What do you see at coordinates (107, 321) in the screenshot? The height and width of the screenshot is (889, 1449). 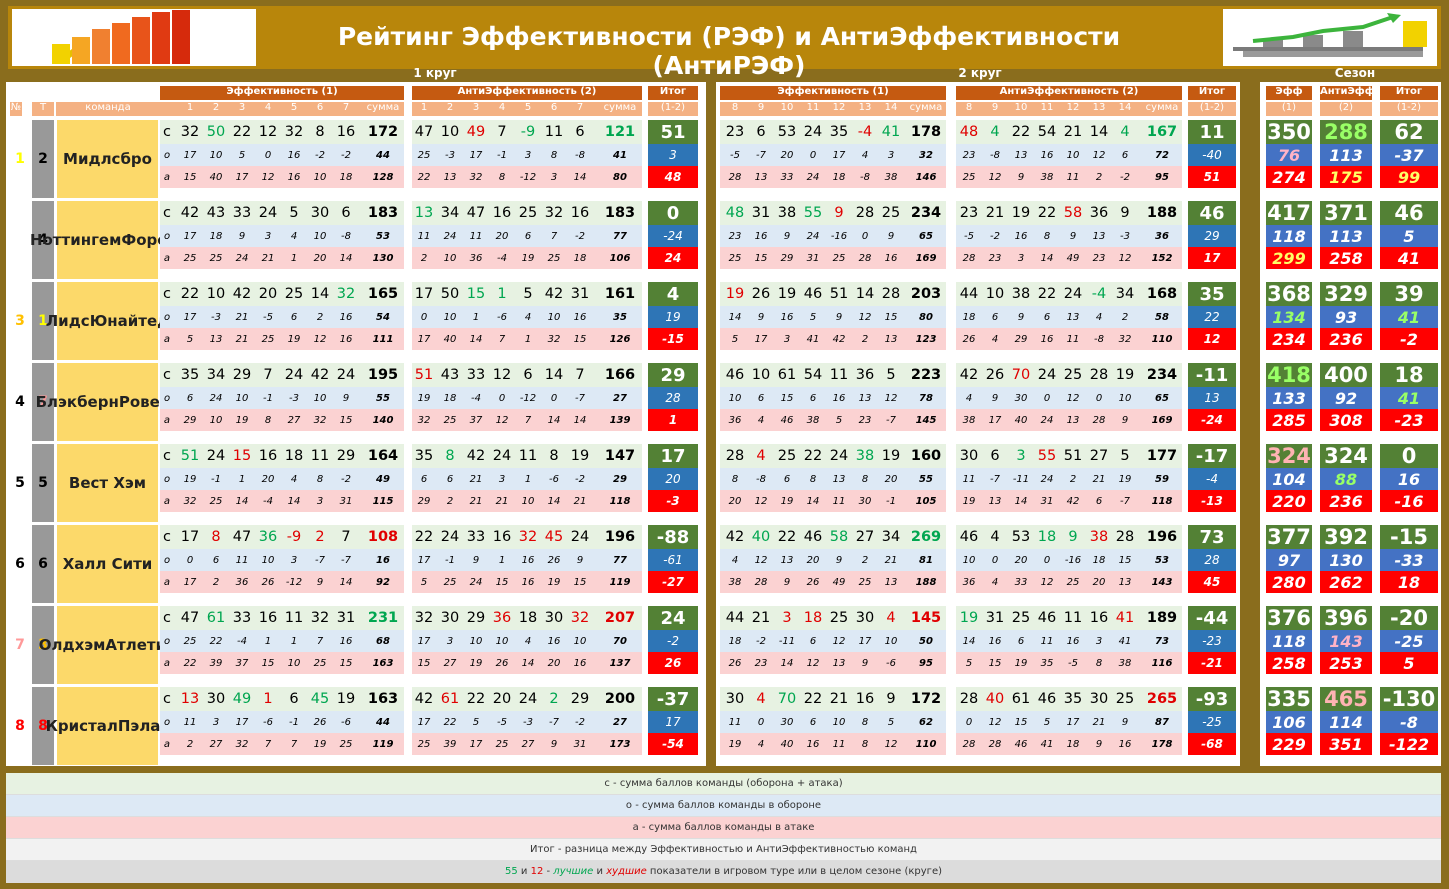 I see `team-name: Лидс Юнайтед` at bounding box center [107, 321].